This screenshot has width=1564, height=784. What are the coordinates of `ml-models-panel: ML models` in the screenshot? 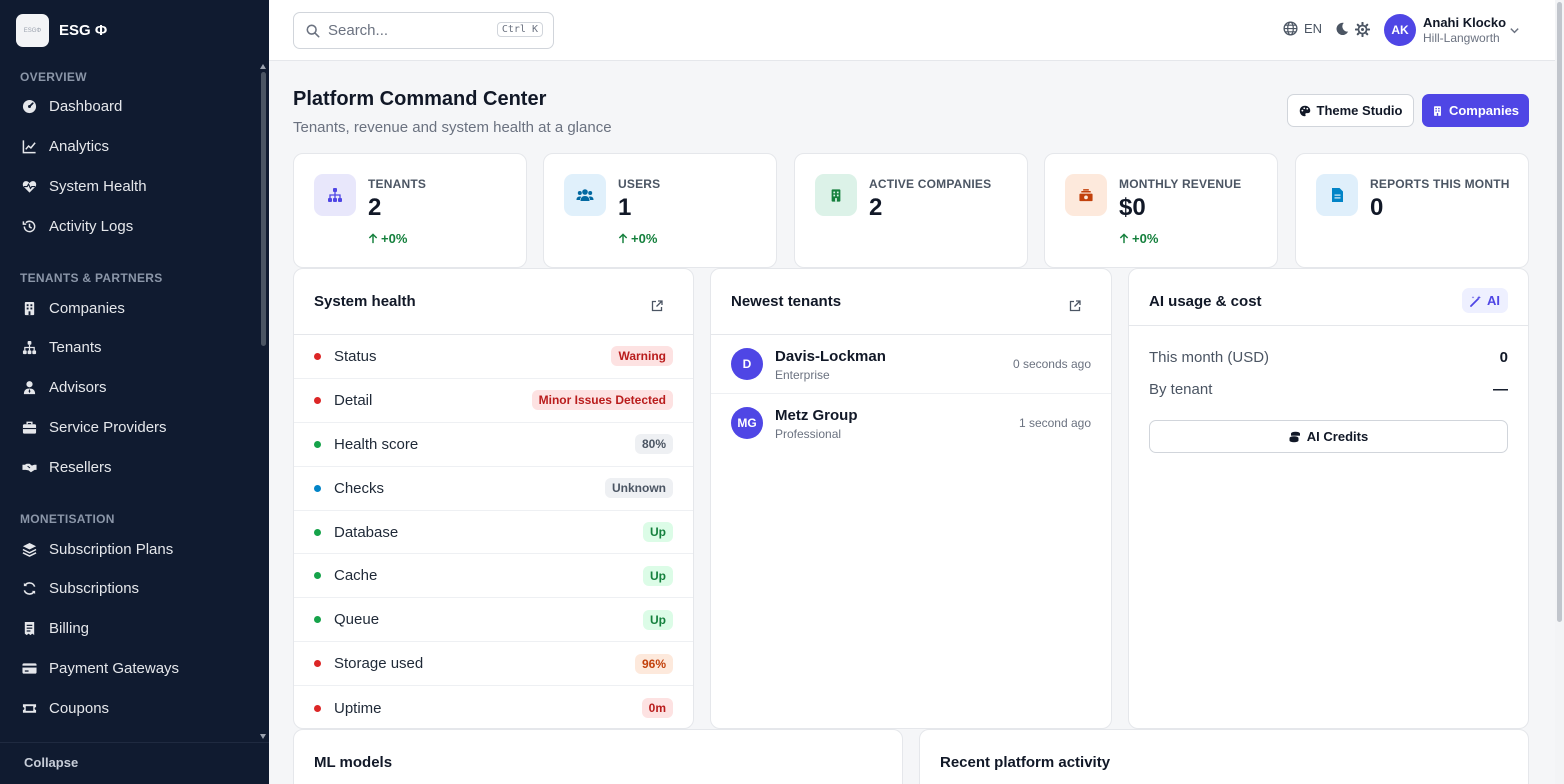 It's located at (598, 756).